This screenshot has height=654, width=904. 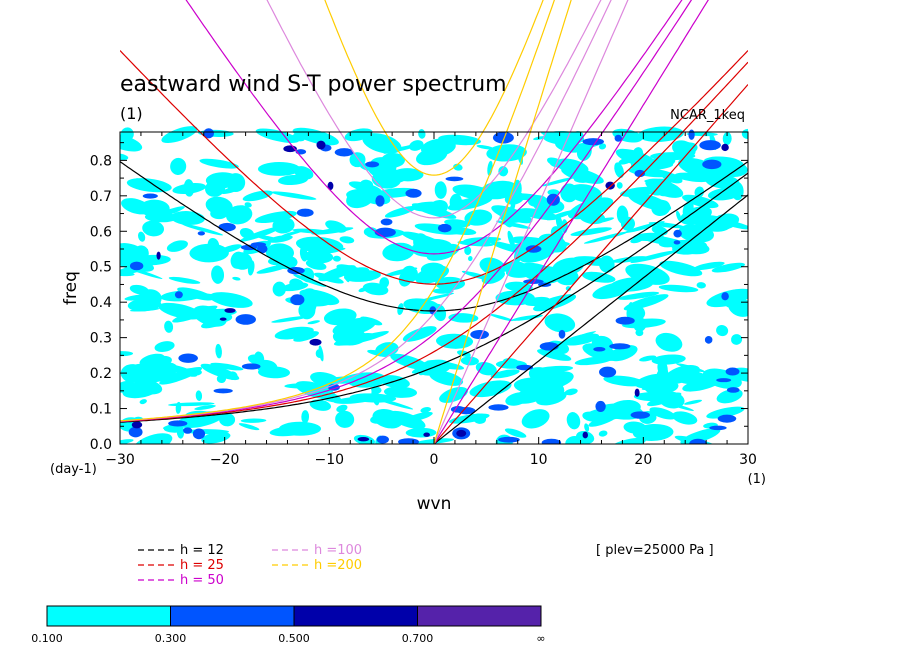 What do you see at coordinates (101, 374) in the screenshot?
I see `y-tick-label: 0.2` at bounding box center [101, 374].